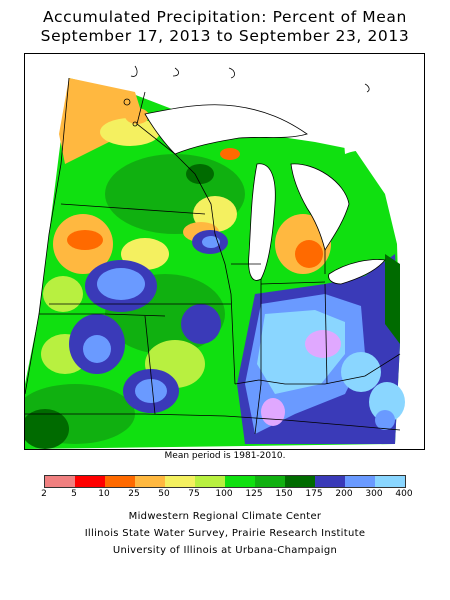  Describe the element at coordinates (164, 494) in the screenshot. I see `legend-label: 50` at that location.